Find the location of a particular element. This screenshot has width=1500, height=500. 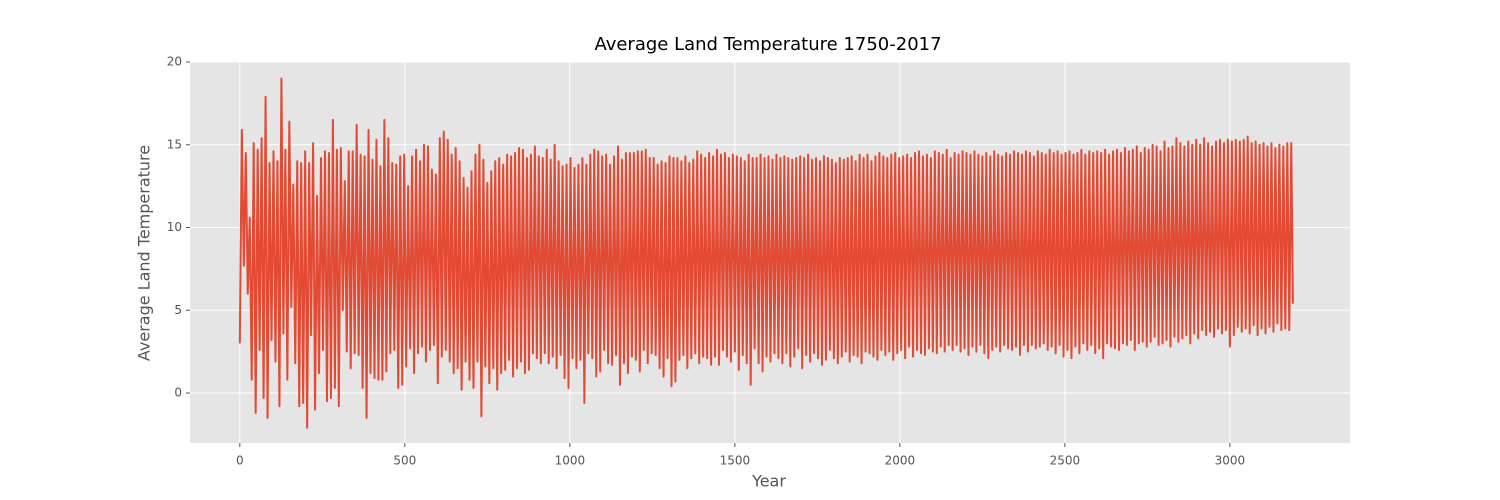

y-tick-label: 20 is located at coordinates (174, 62).